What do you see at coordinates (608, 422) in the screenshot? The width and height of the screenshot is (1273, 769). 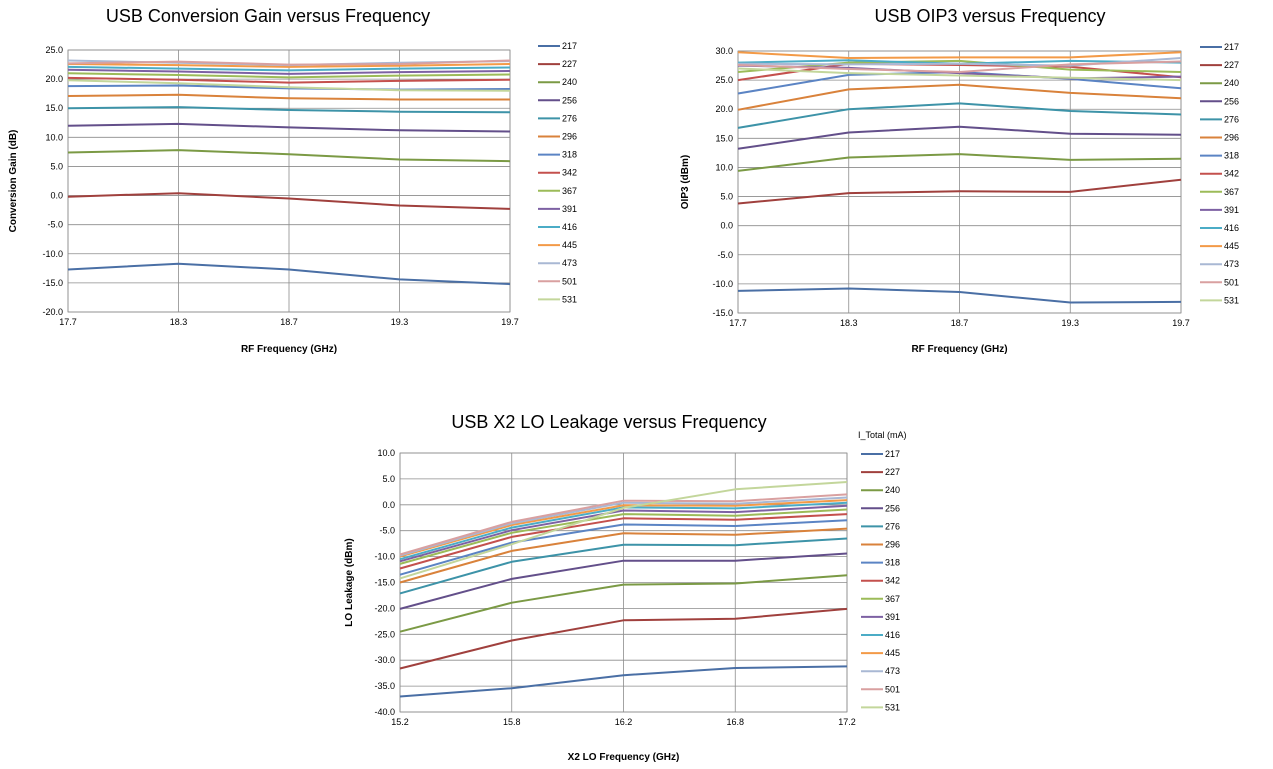 I see `chart-title: USB X2 LO Leakage versus Frequency` at bounding box center [608, 422].